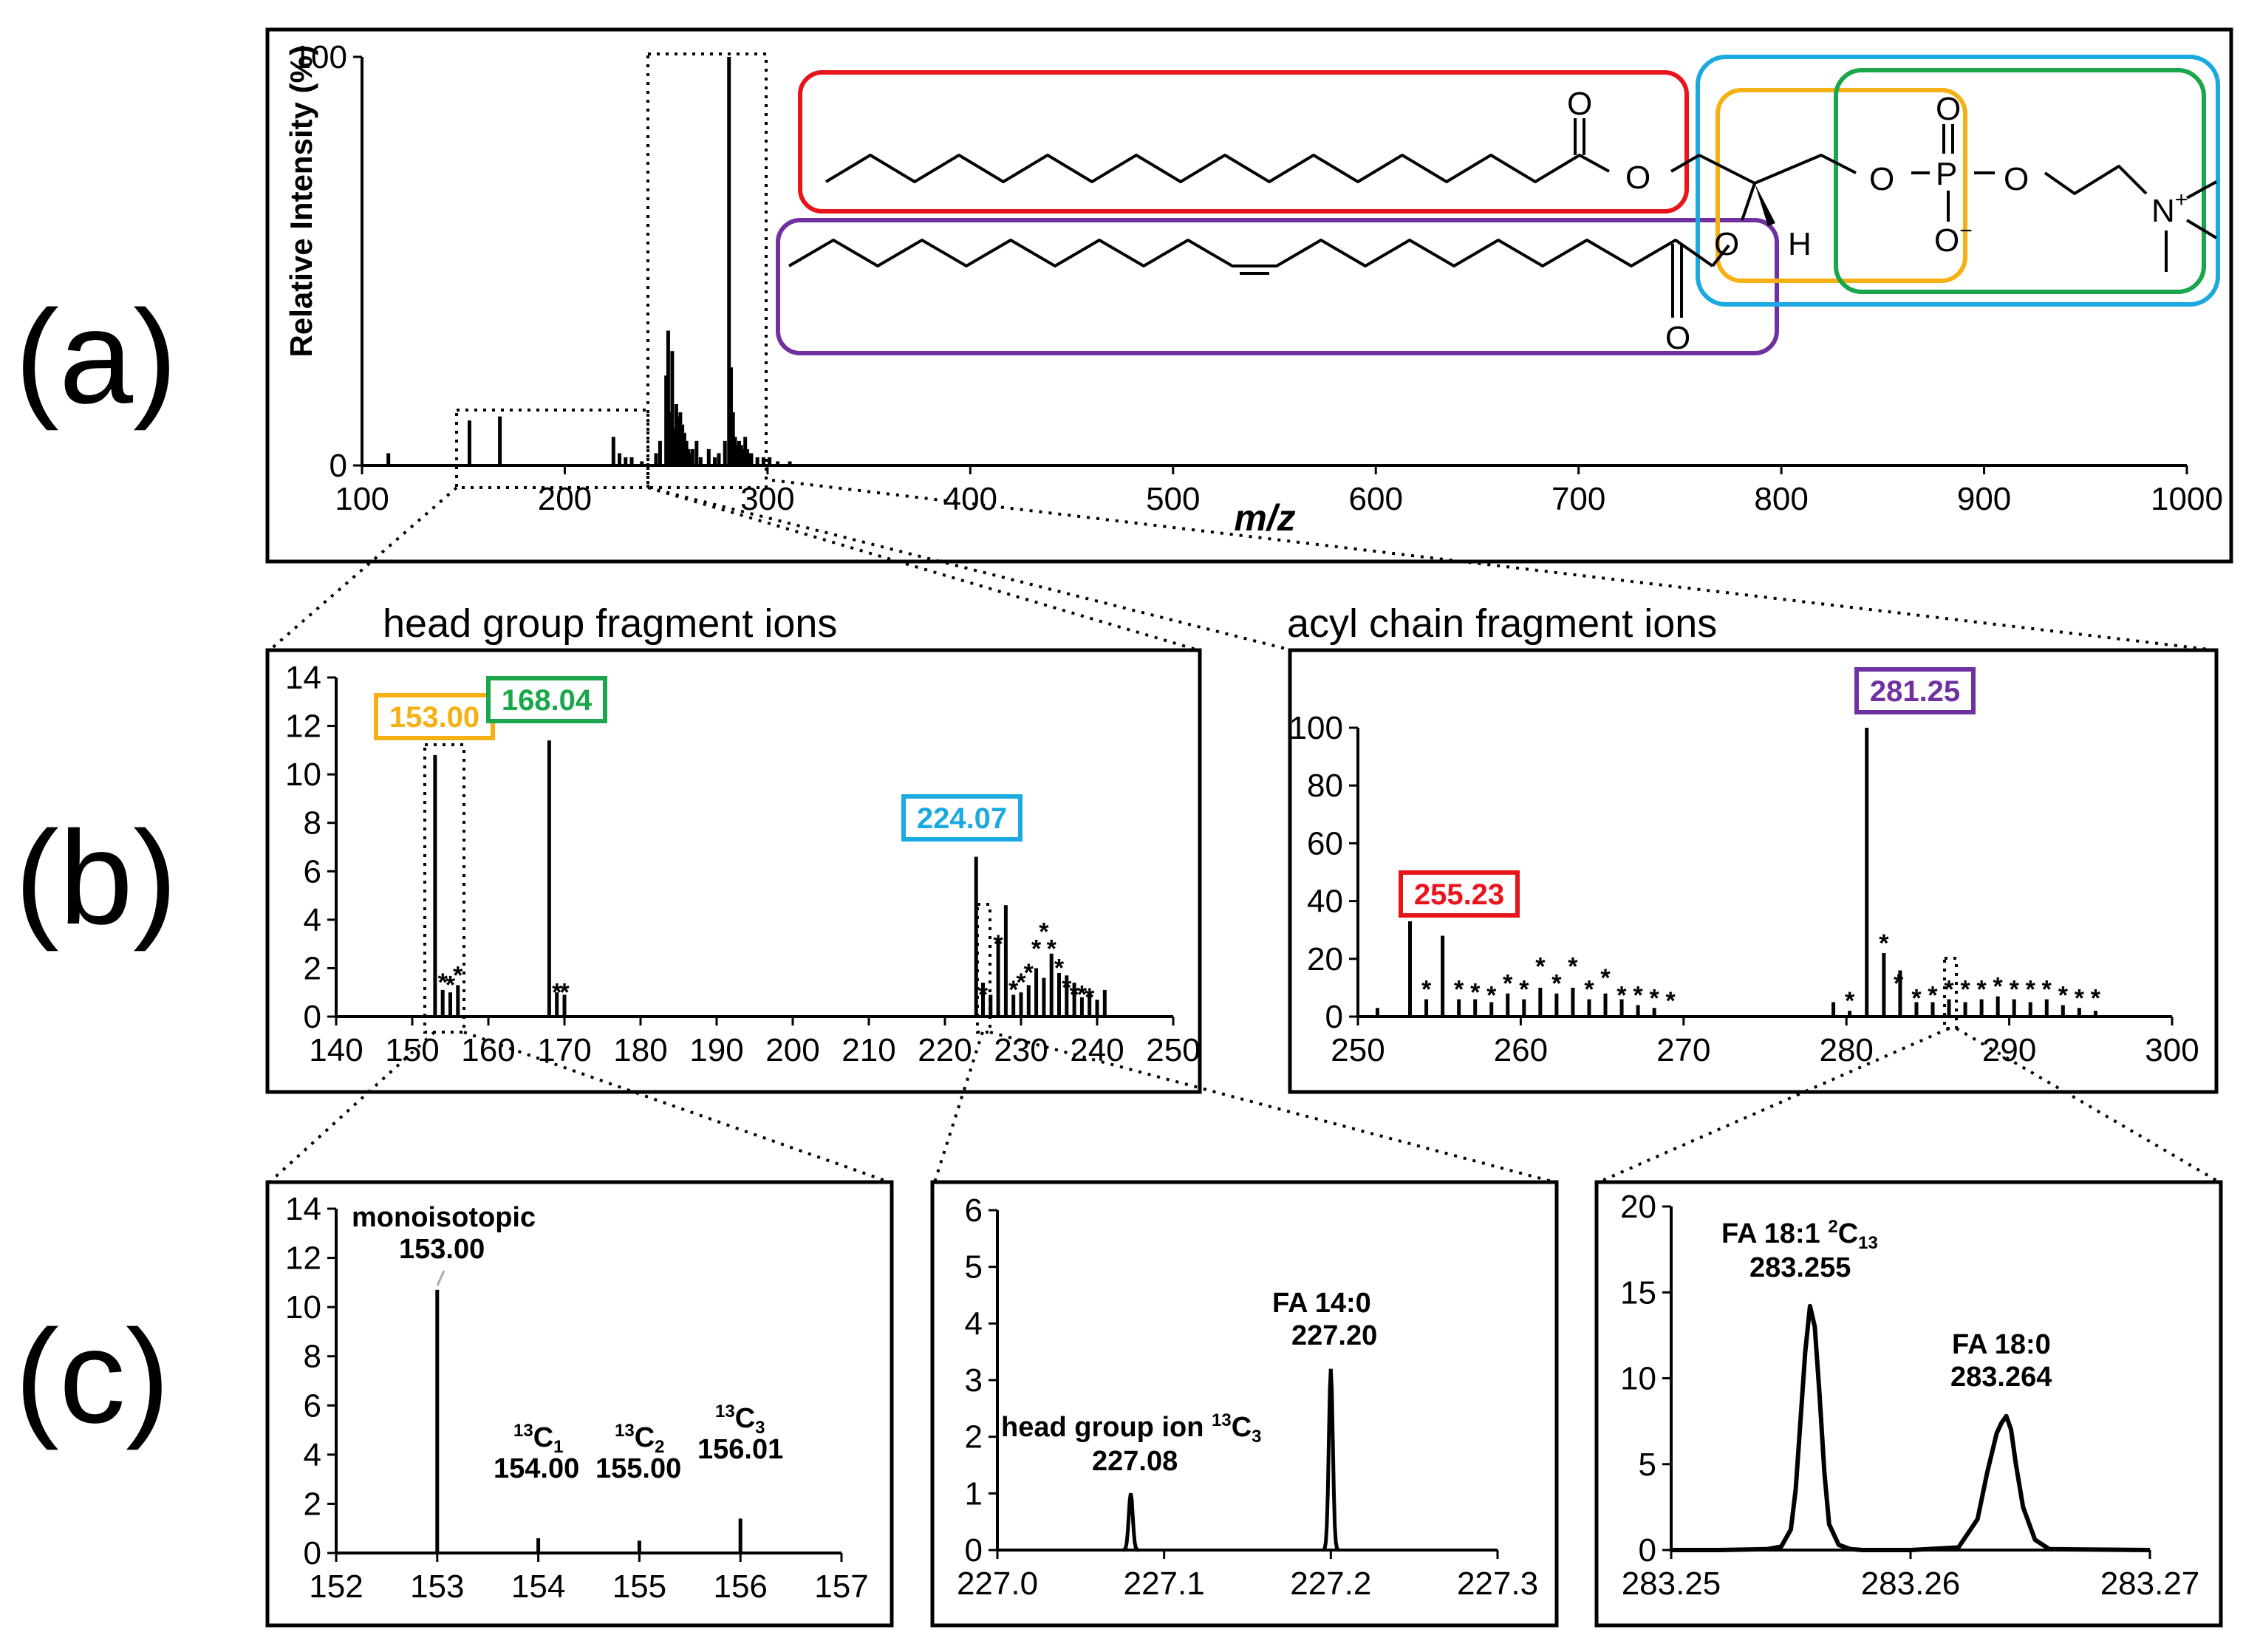 The image size is (2243, 1652). Describe the element at coordinates (303, 727) in the screenshot. I see `b1-y-tick-label: 12` at that location.